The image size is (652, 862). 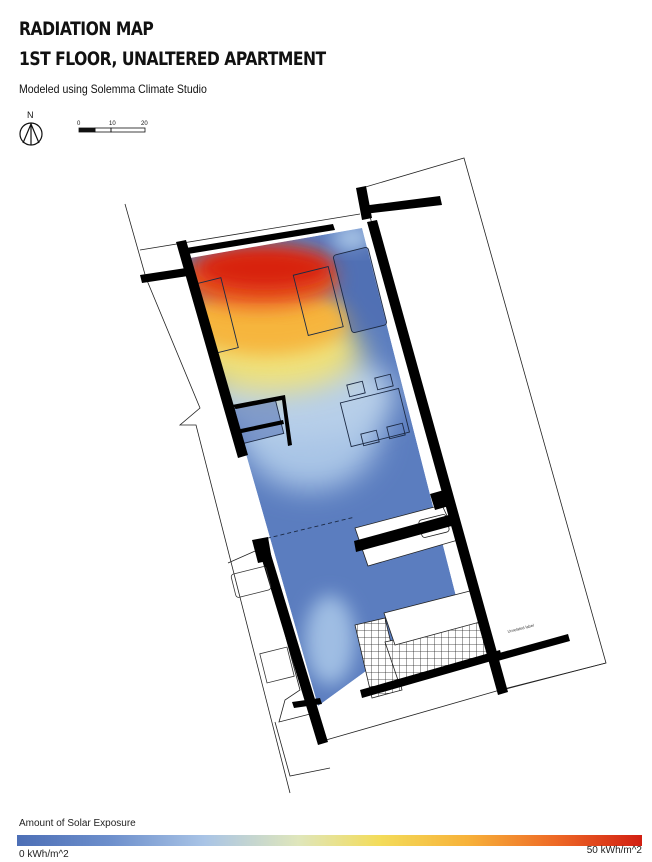 I want to click on north-label: N, so click(x=30, y=115).